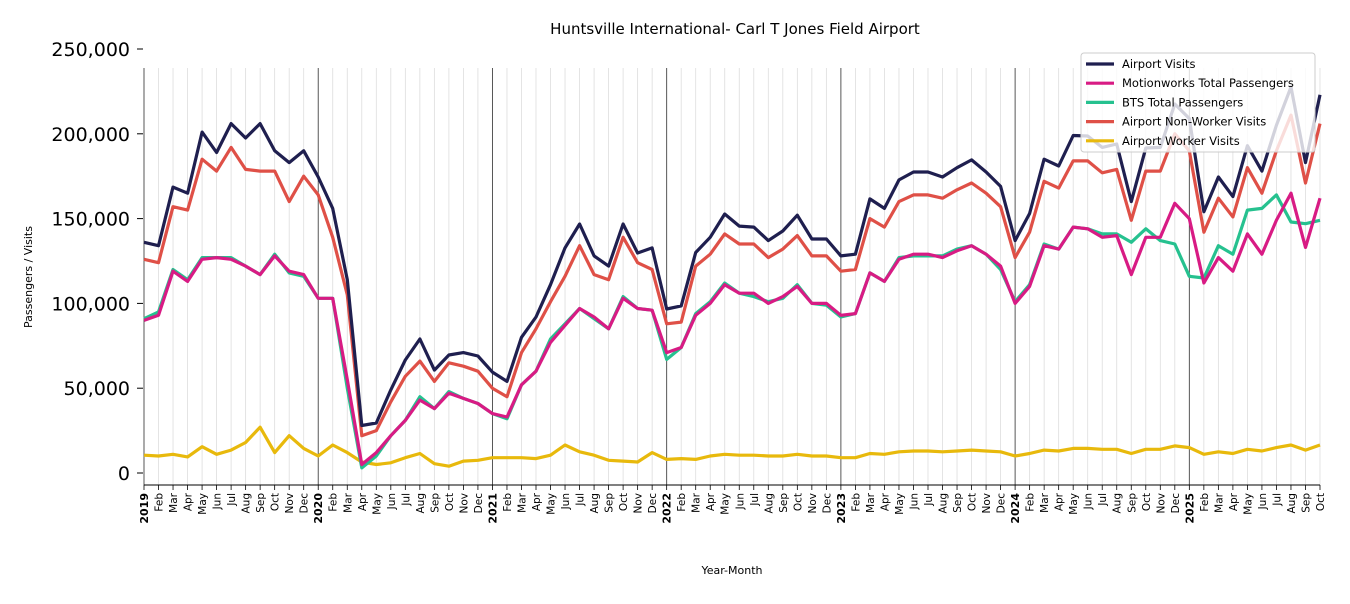  Describe the element at coordinates (1189, 508) in the screenshot. I see `x-tick-label: 2025` at that location.